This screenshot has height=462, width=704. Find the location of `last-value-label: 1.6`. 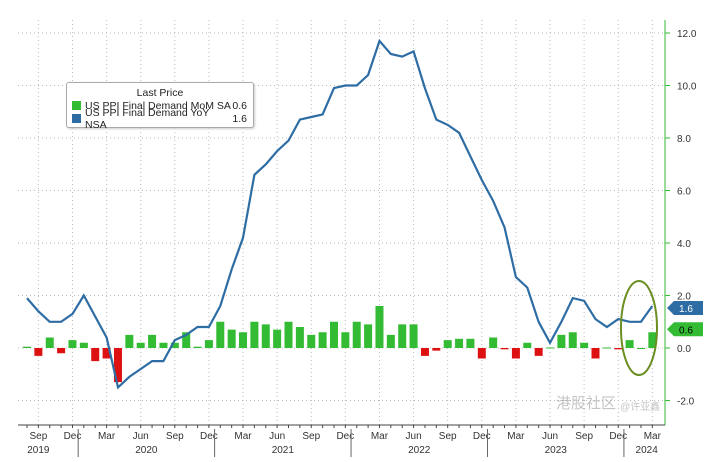

last-value-label: 1.6 is located at coordinates (686, 309).